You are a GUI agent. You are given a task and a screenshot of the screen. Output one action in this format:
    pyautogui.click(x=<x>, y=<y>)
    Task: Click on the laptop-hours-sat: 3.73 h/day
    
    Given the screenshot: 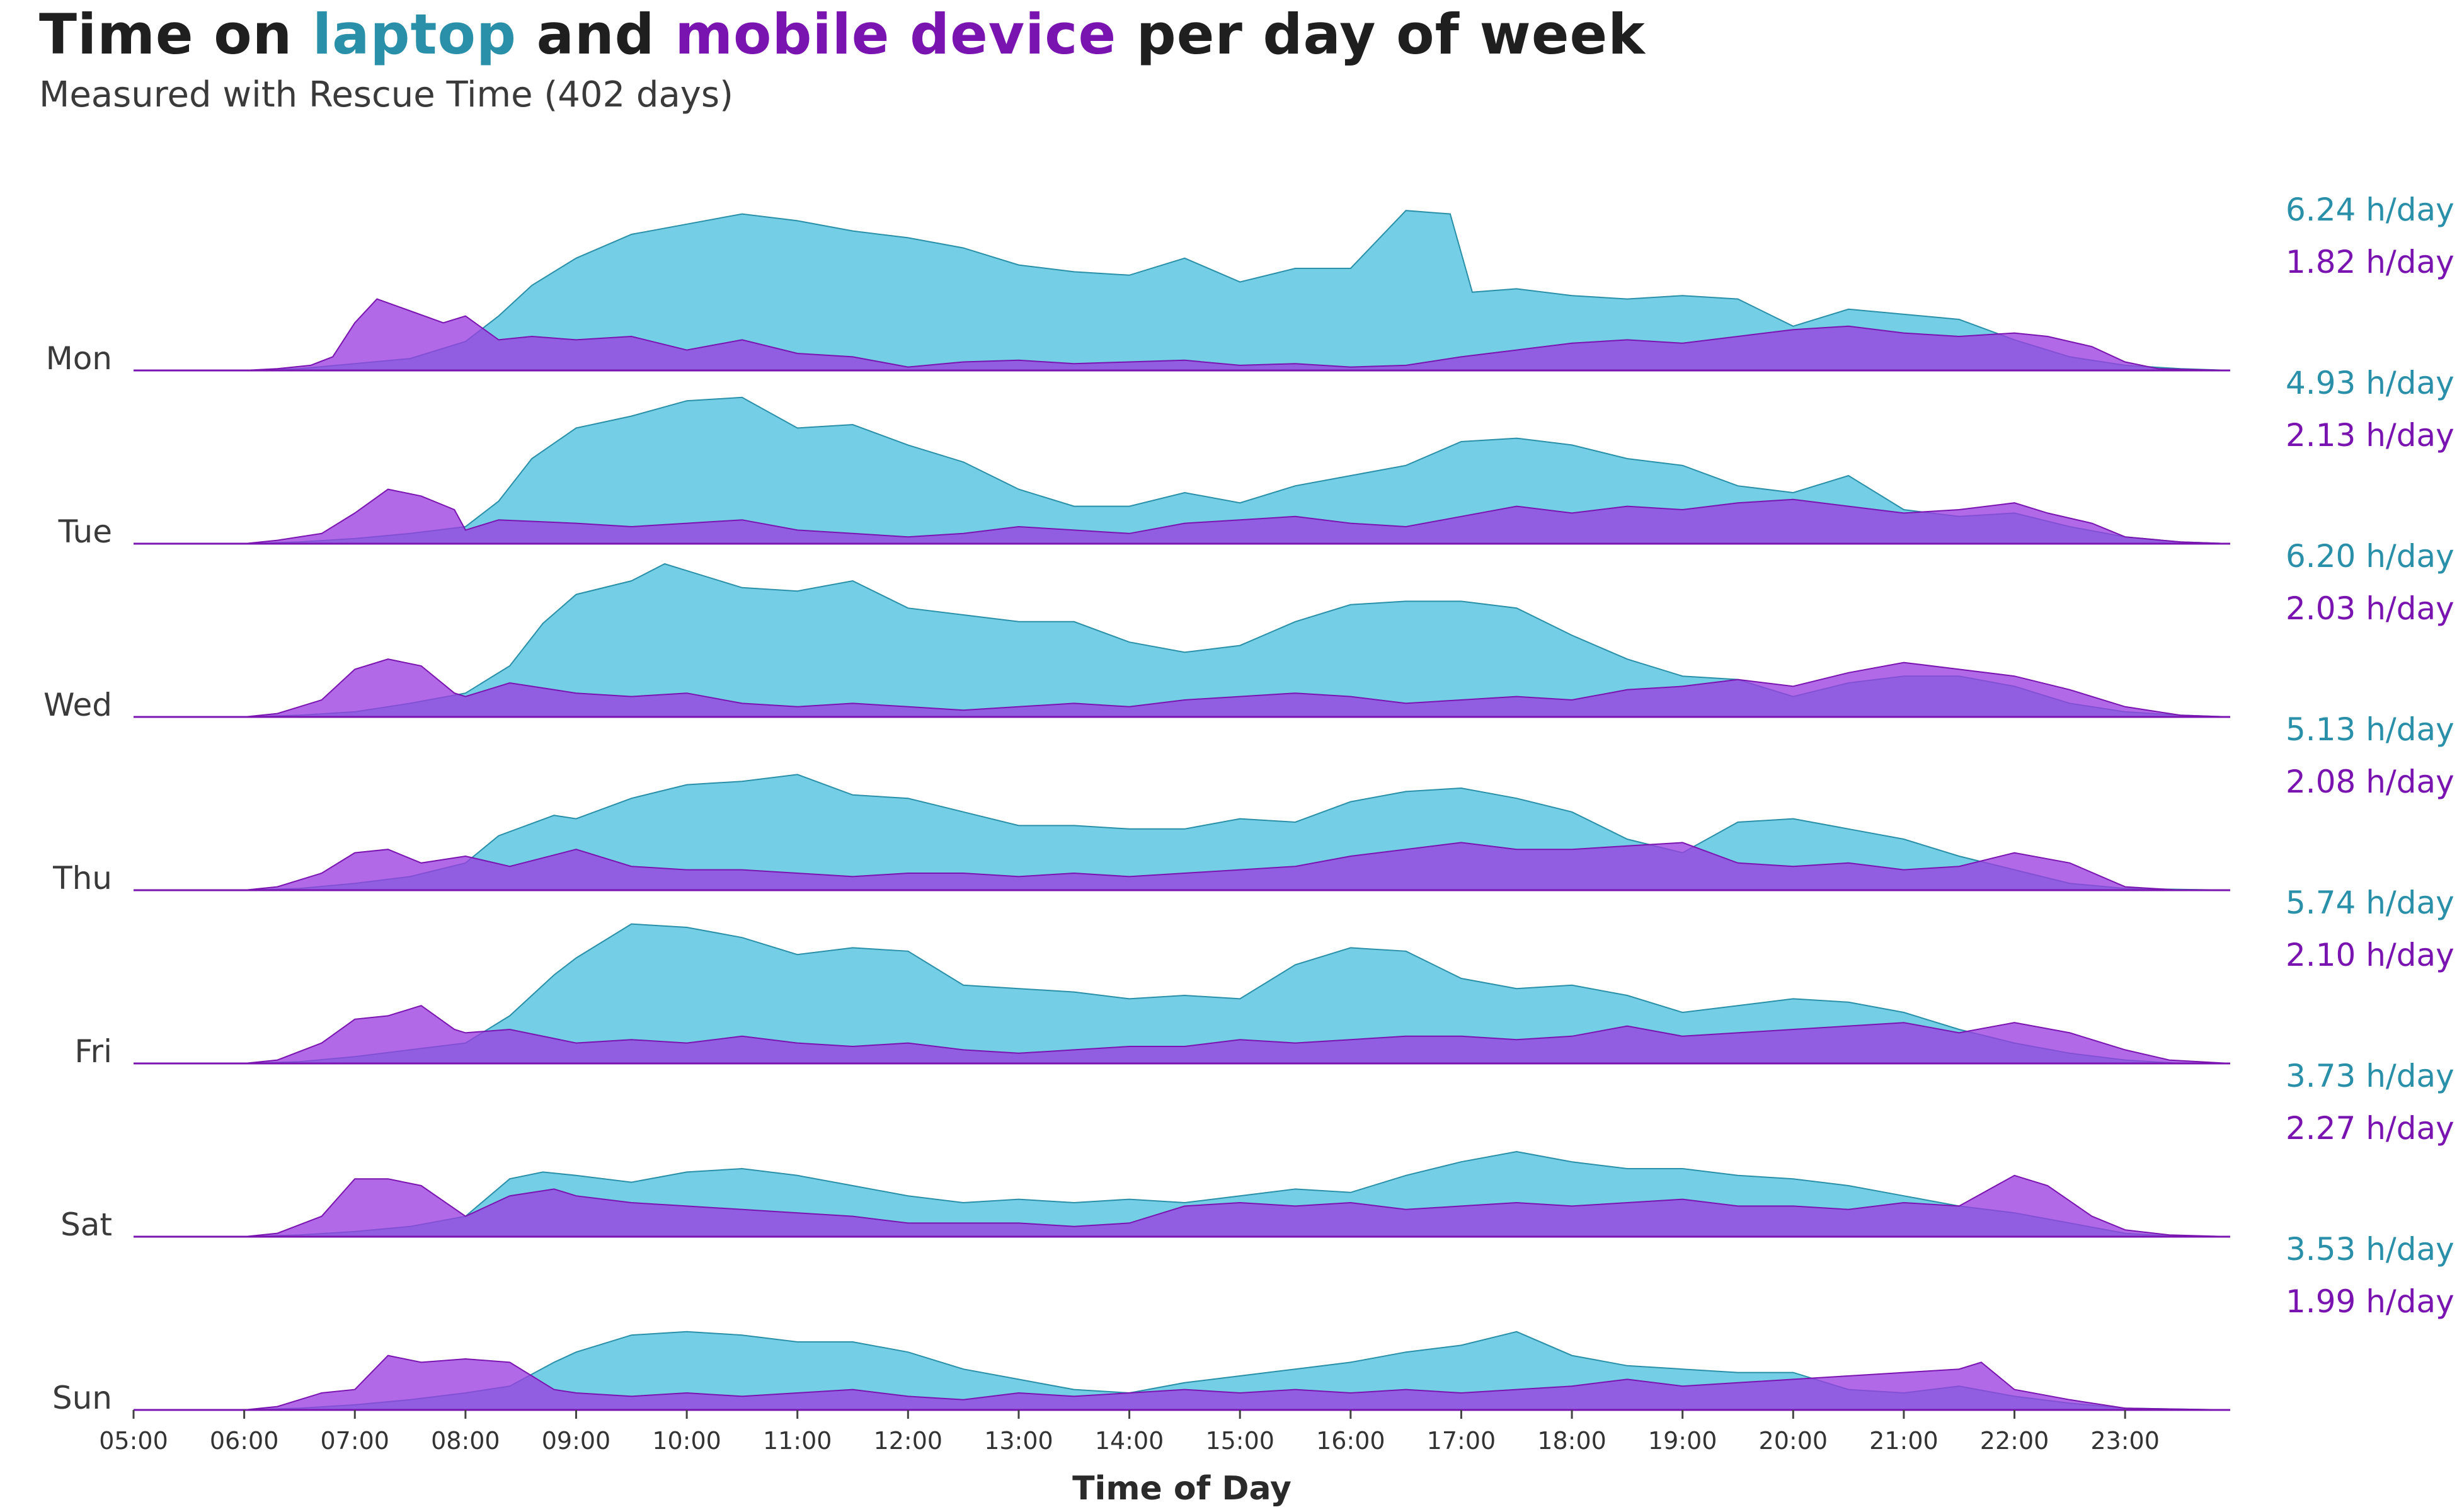 What is the action you would take?
    pyautogui.click(x=2370, y=1076)
    